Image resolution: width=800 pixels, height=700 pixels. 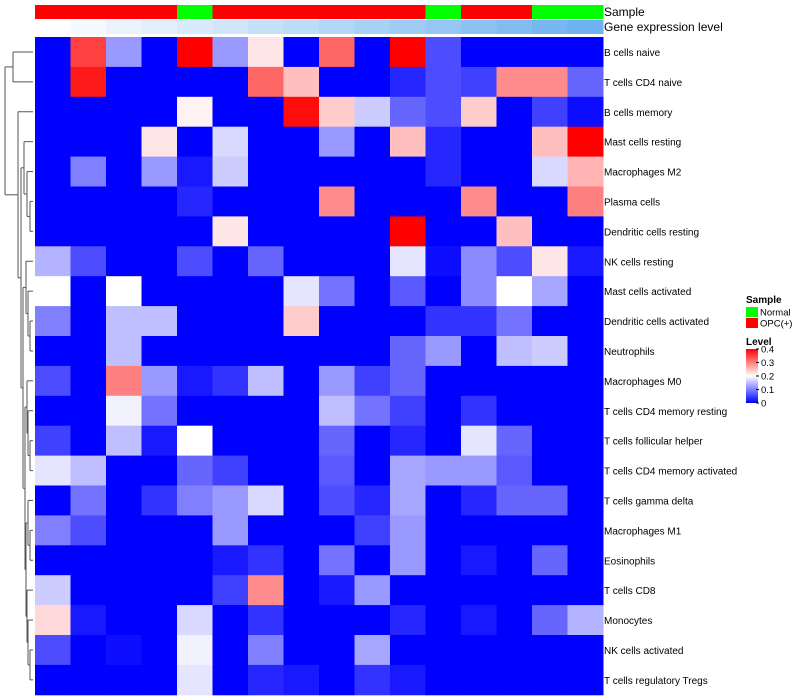 I want to click on row-label: Dendritic cells resting, so click(x=651, y=232).